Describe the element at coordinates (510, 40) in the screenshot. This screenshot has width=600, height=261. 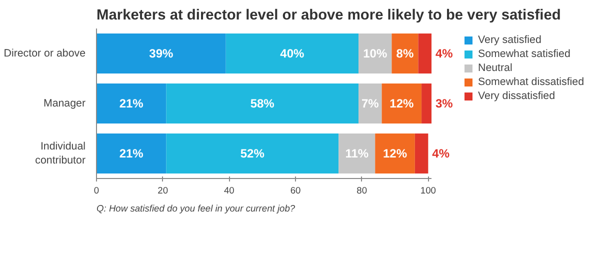
I see `legend-label: Very satisfied` at that location.